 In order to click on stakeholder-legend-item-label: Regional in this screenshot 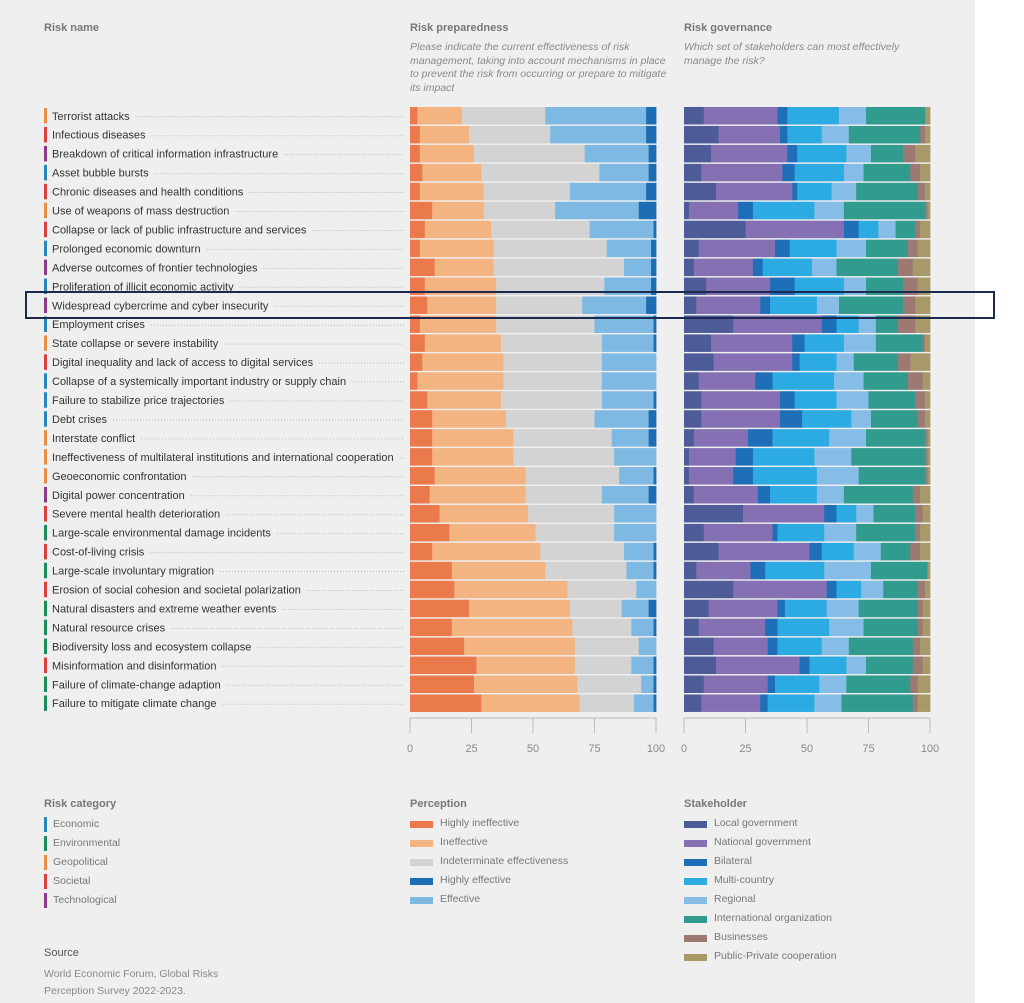, I will do `click(735, 899)`.